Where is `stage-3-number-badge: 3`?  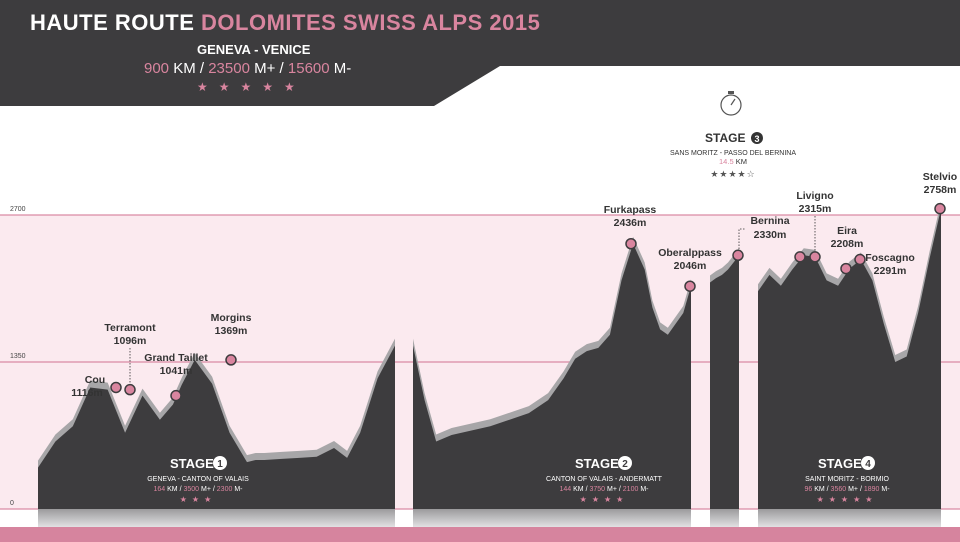 stage-3-number-badge: 3 is located at coordinates (757, 138).